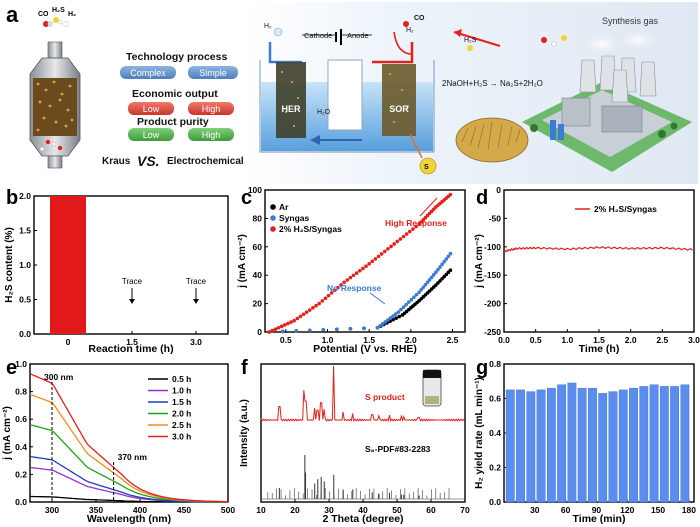  I want to click on x-axis-title: 2 Theta (degree), so click(362, 519).